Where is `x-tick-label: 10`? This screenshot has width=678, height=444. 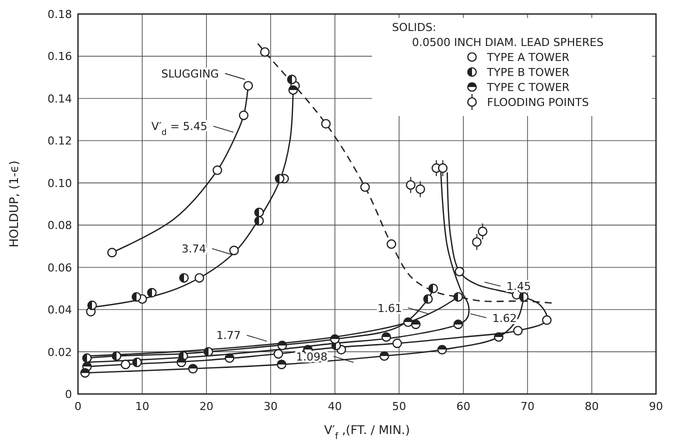 x-tick-label: 10 is located at coordinates (142, 406).